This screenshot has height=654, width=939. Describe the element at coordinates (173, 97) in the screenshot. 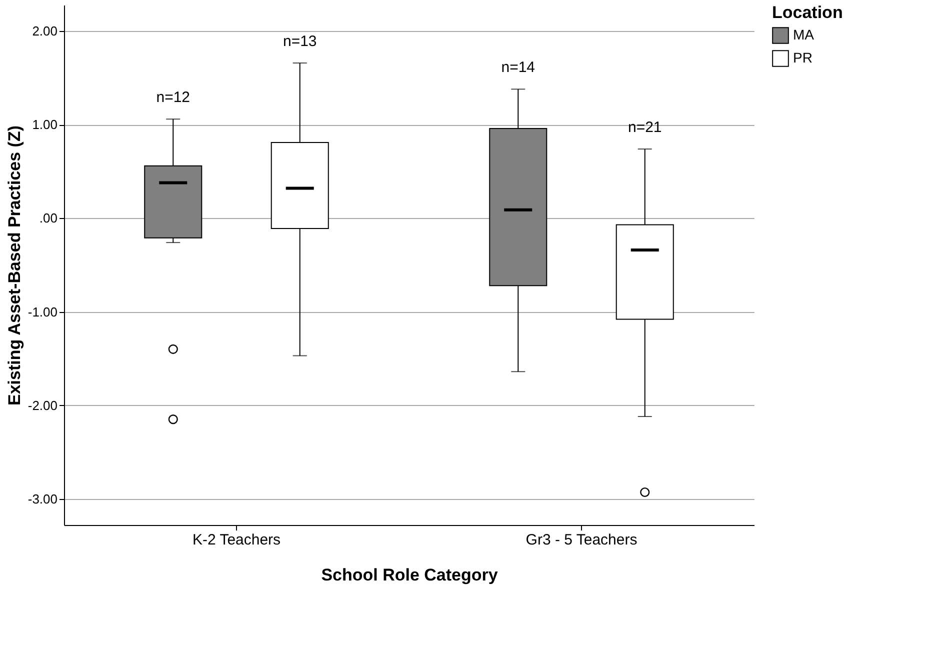

I see `annotation: n=12` at that location.